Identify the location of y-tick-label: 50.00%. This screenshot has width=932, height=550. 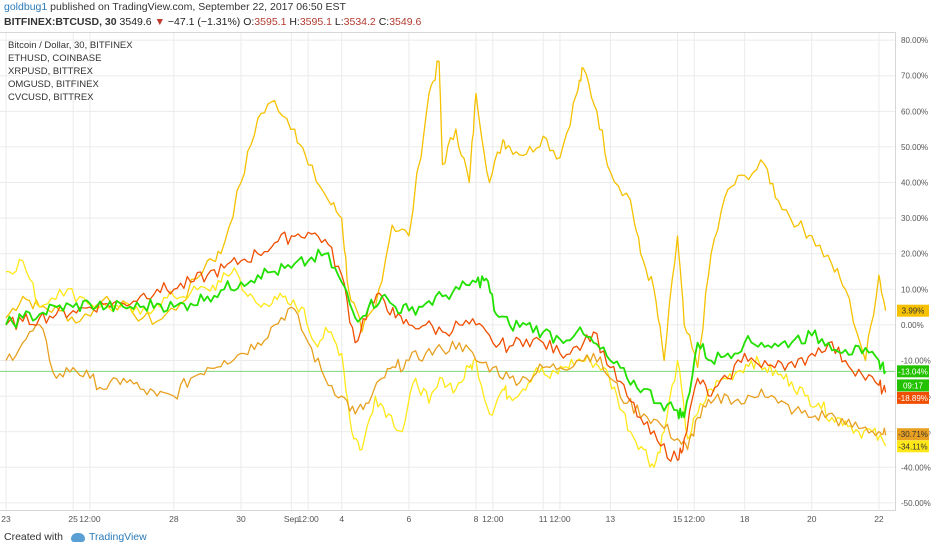
(914, 147).